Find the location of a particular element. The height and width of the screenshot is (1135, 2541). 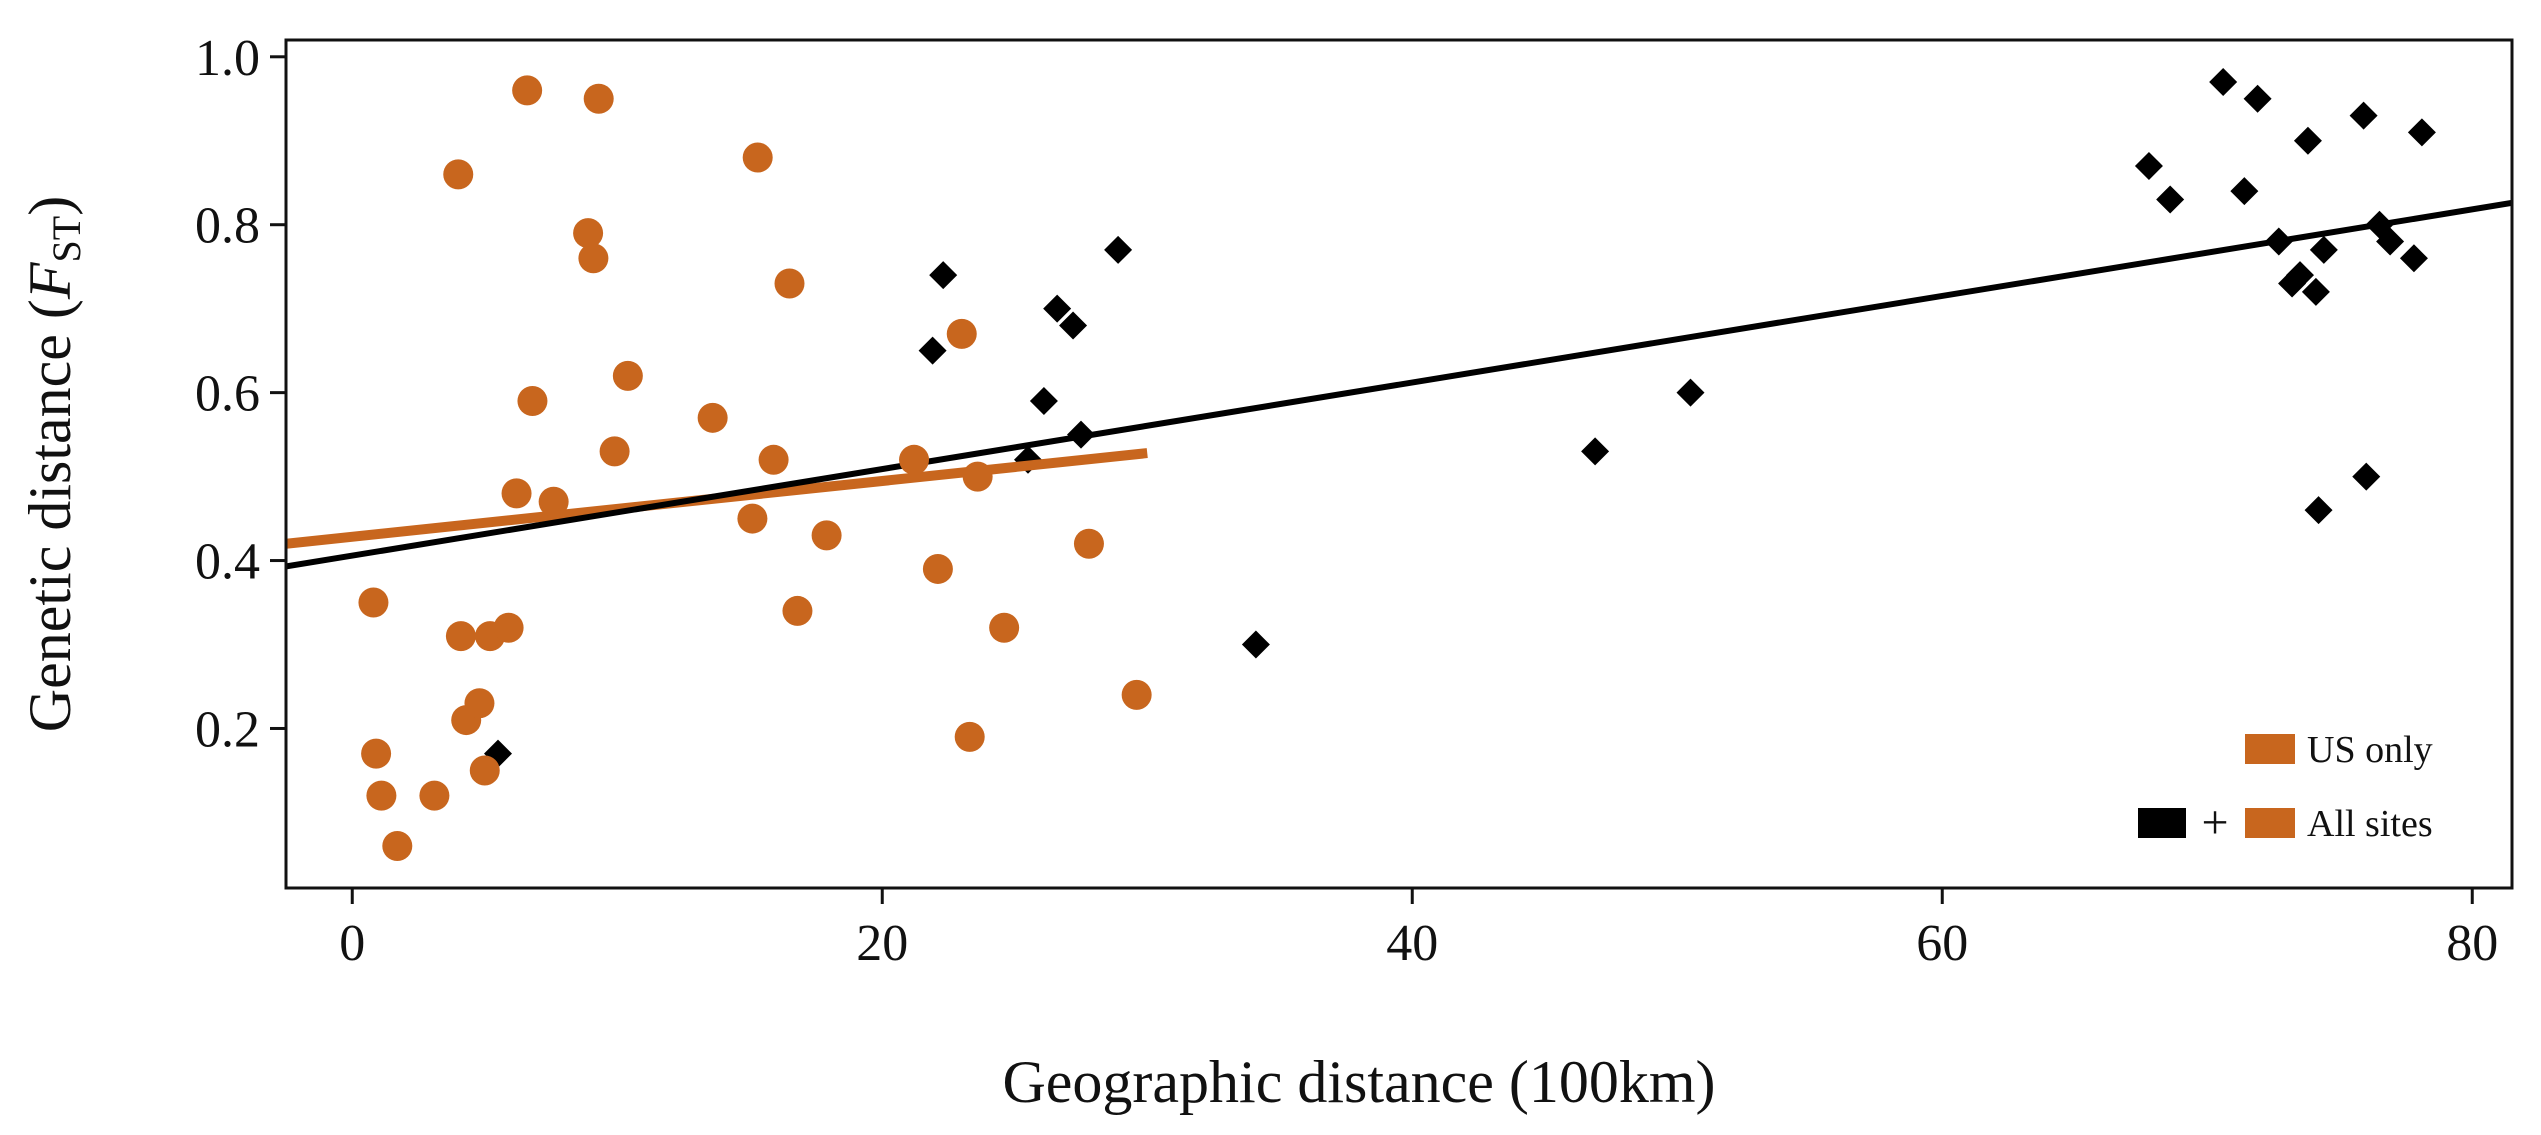

x-tick-label: 40 is located at coordinates (1412, 943).